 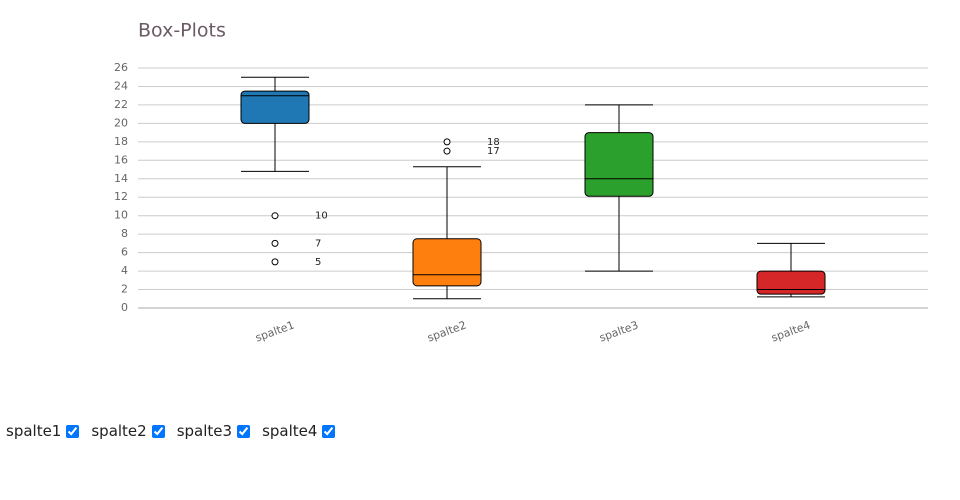 I want to click on series-toggle: spalte3, so click(x=213, y=431).